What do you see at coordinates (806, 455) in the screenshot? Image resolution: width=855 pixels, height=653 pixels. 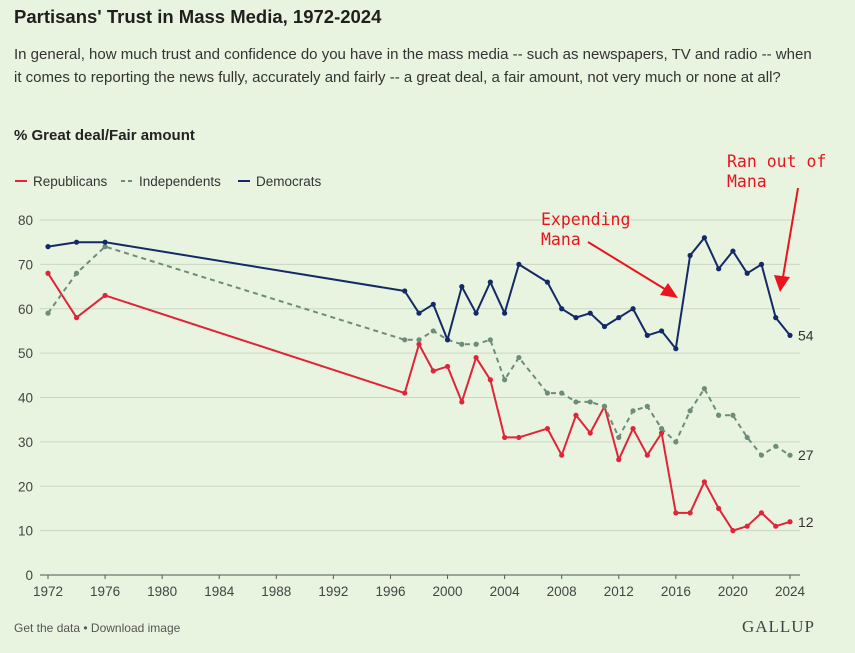 I see `end-label-independents: 27` at bounding box center [806, 455].